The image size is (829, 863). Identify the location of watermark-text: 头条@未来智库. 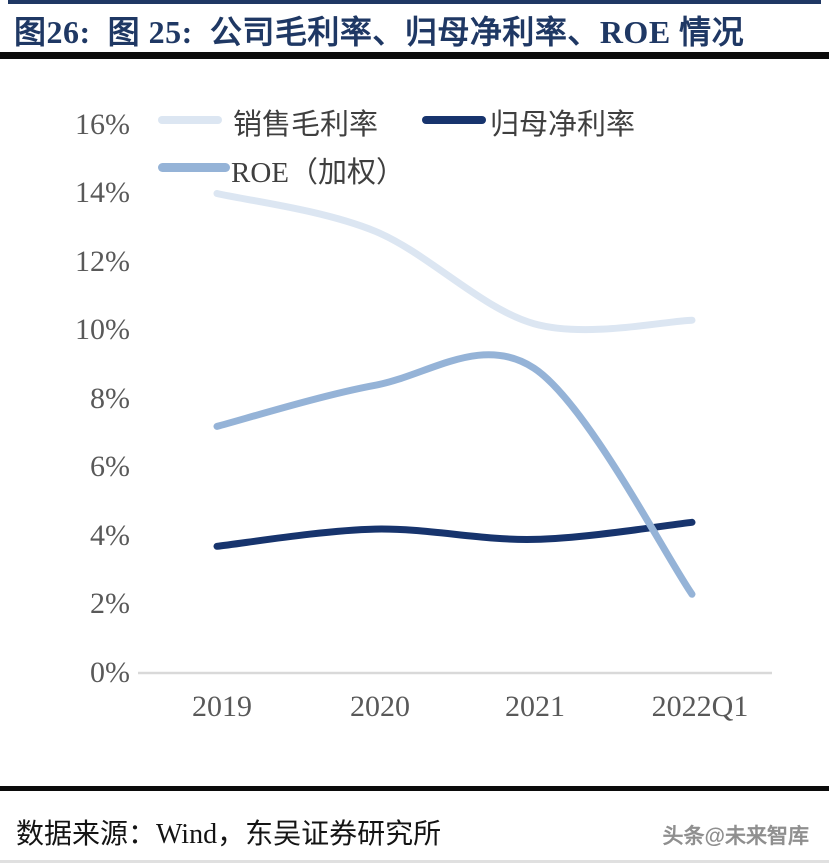
(735, 836).